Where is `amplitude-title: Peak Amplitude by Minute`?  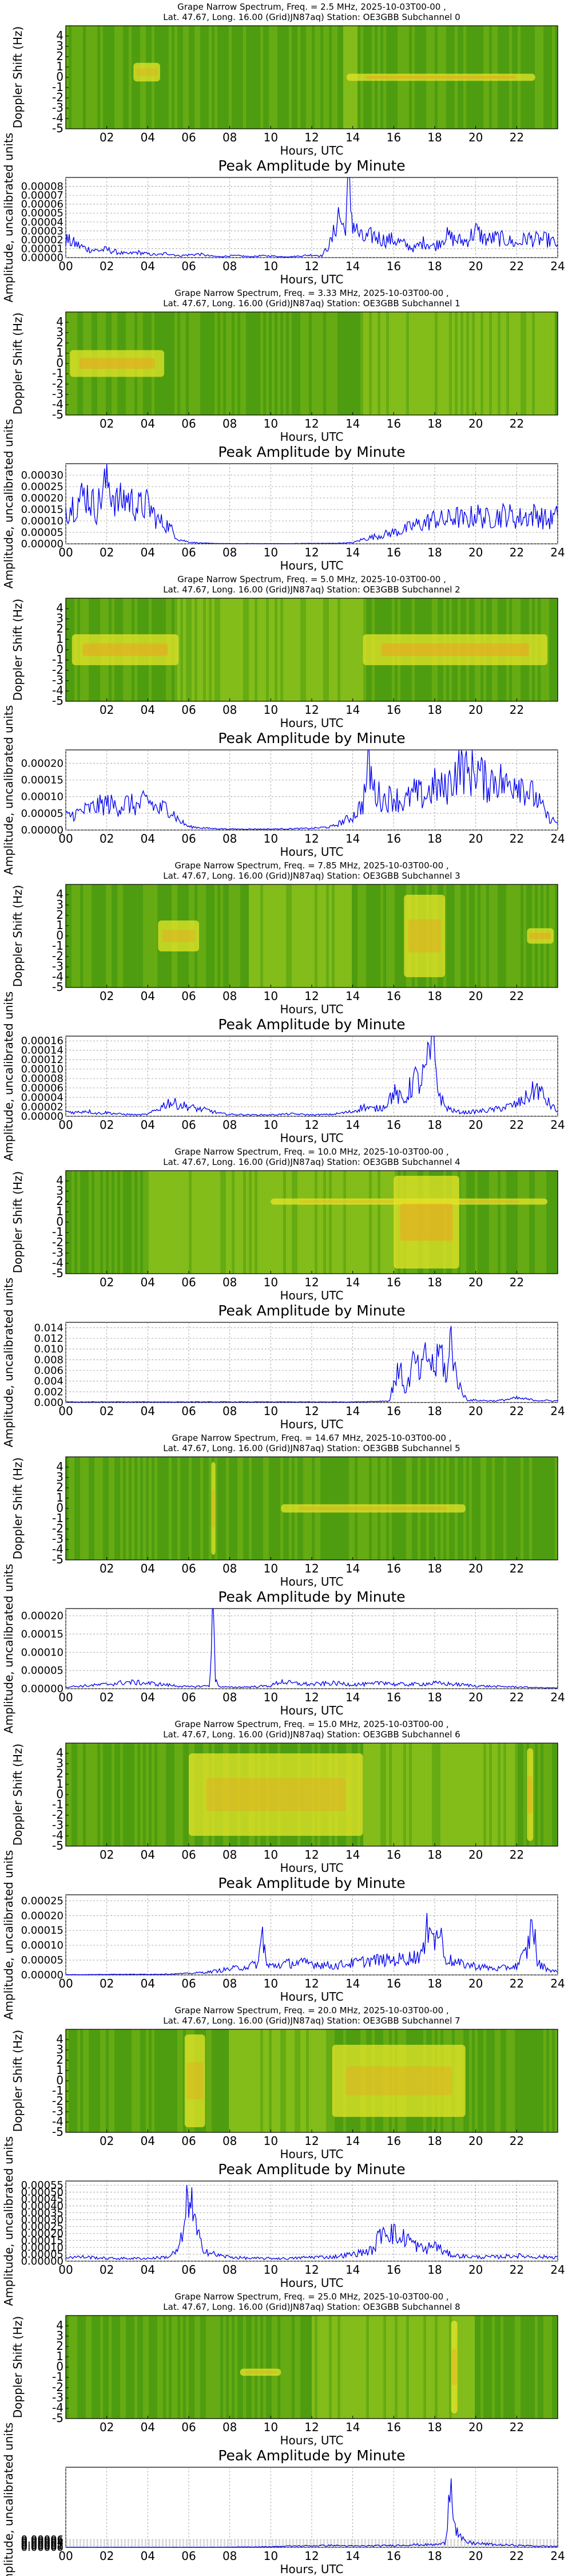 amplitude-title: Peak Amplitude by Minute is located at coordinates (311, 1310).